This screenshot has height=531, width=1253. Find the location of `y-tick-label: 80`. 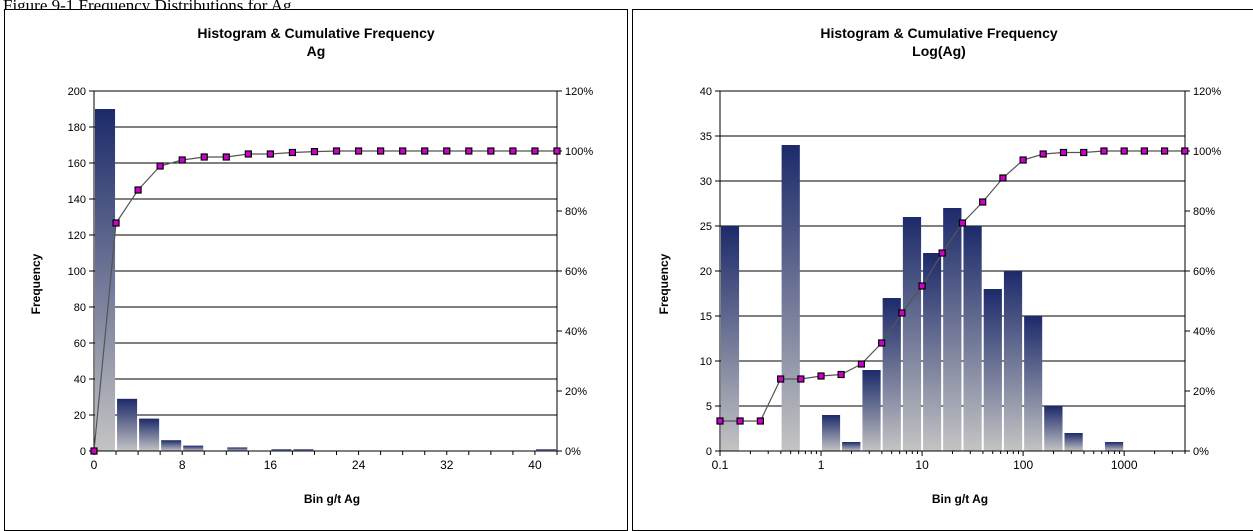

y-tick-label: 80 is located at coordinates (80, 308).